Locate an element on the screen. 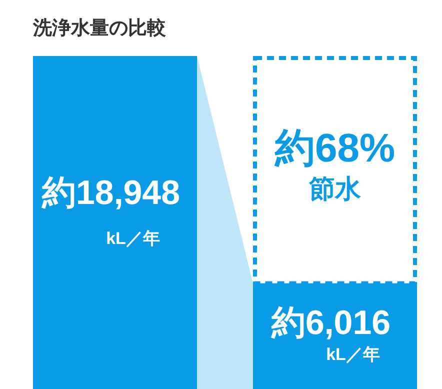  annotation: 約68% 節水 is located at coordinates (335, 165).